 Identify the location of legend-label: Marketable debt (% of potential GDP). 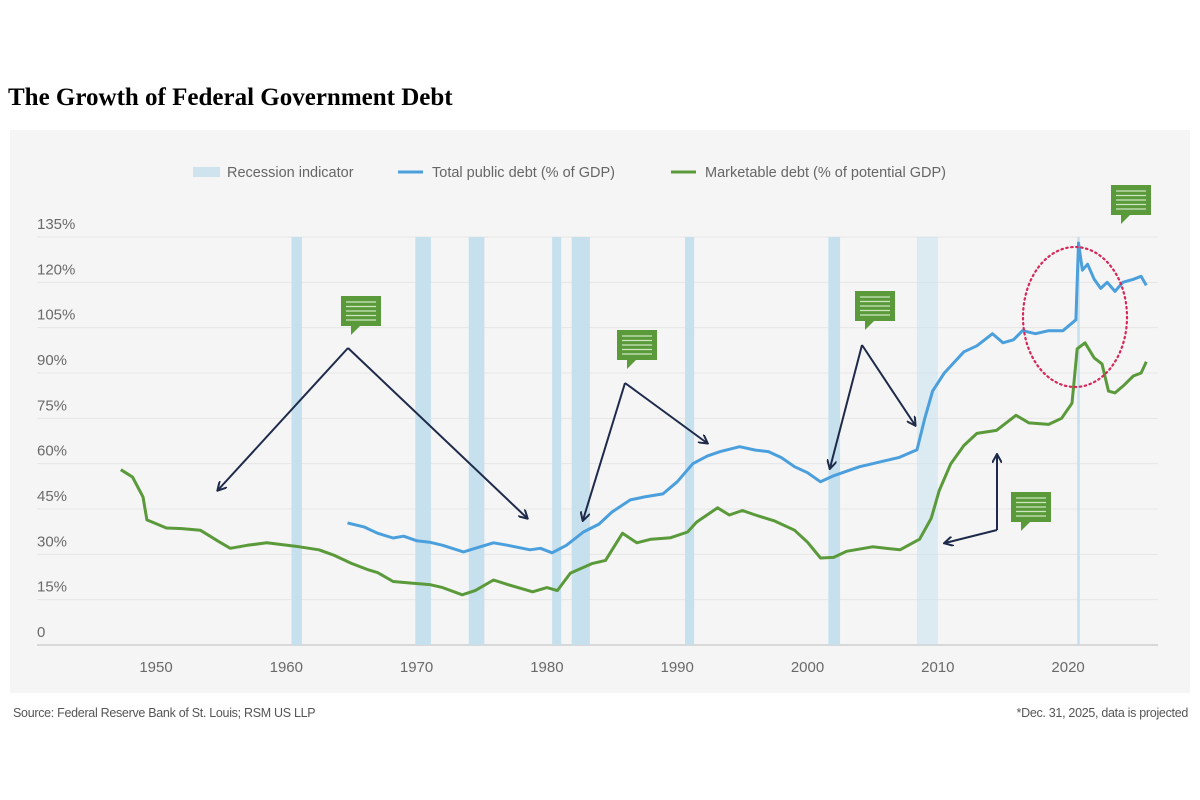
(825, 173).